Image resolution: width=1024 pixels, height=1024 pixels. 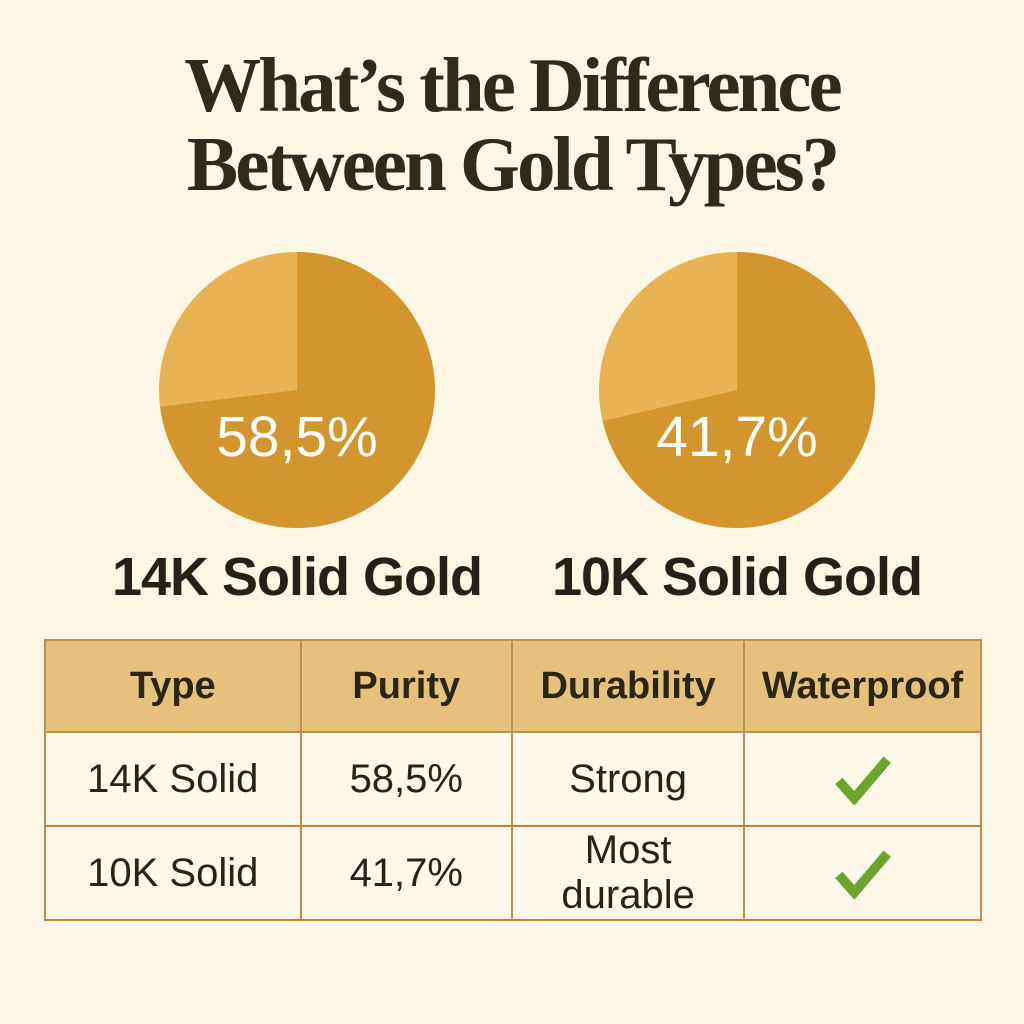 I want to click on table-row-14k: 14K Solid 58,5% Strong, so click(x=513, y=779).